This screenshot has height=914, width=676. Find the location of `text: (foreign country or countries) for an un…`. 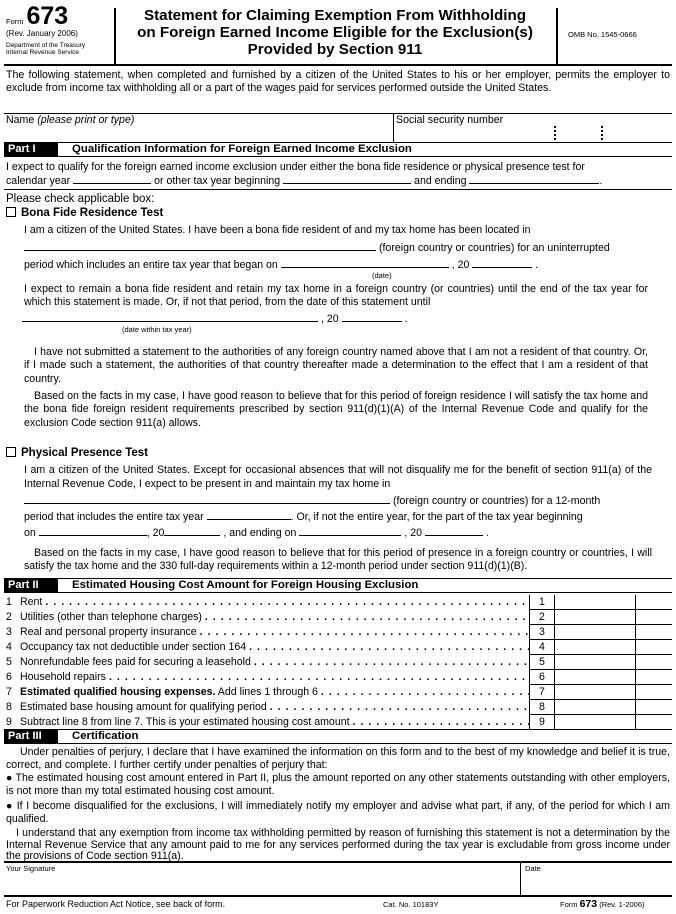

text: (foreign country or countries) for an un… is located at coordinates (494, 248).